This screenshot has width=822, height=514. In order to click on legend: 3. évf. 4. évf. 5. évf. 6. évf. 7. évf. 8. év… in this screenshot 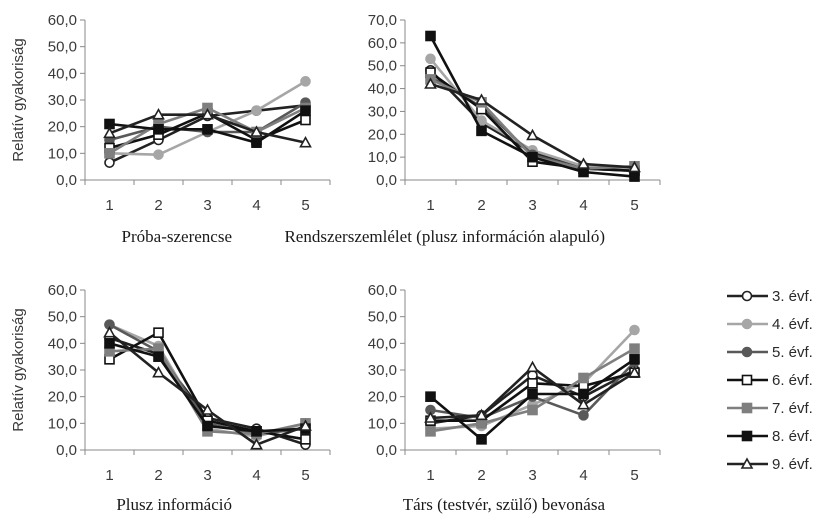, I will do `click(770, 380)`.